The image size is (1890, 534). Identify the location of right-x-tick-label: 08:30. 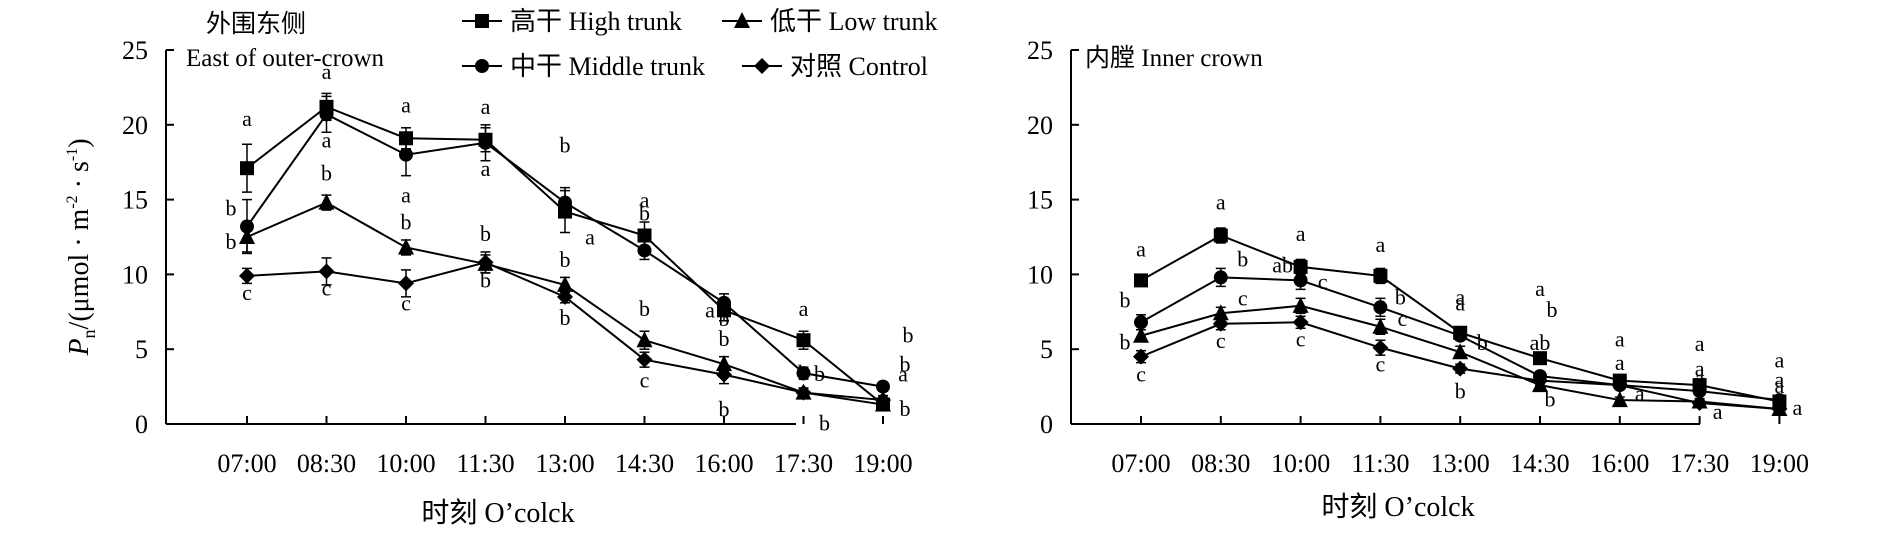
(1220, 463).